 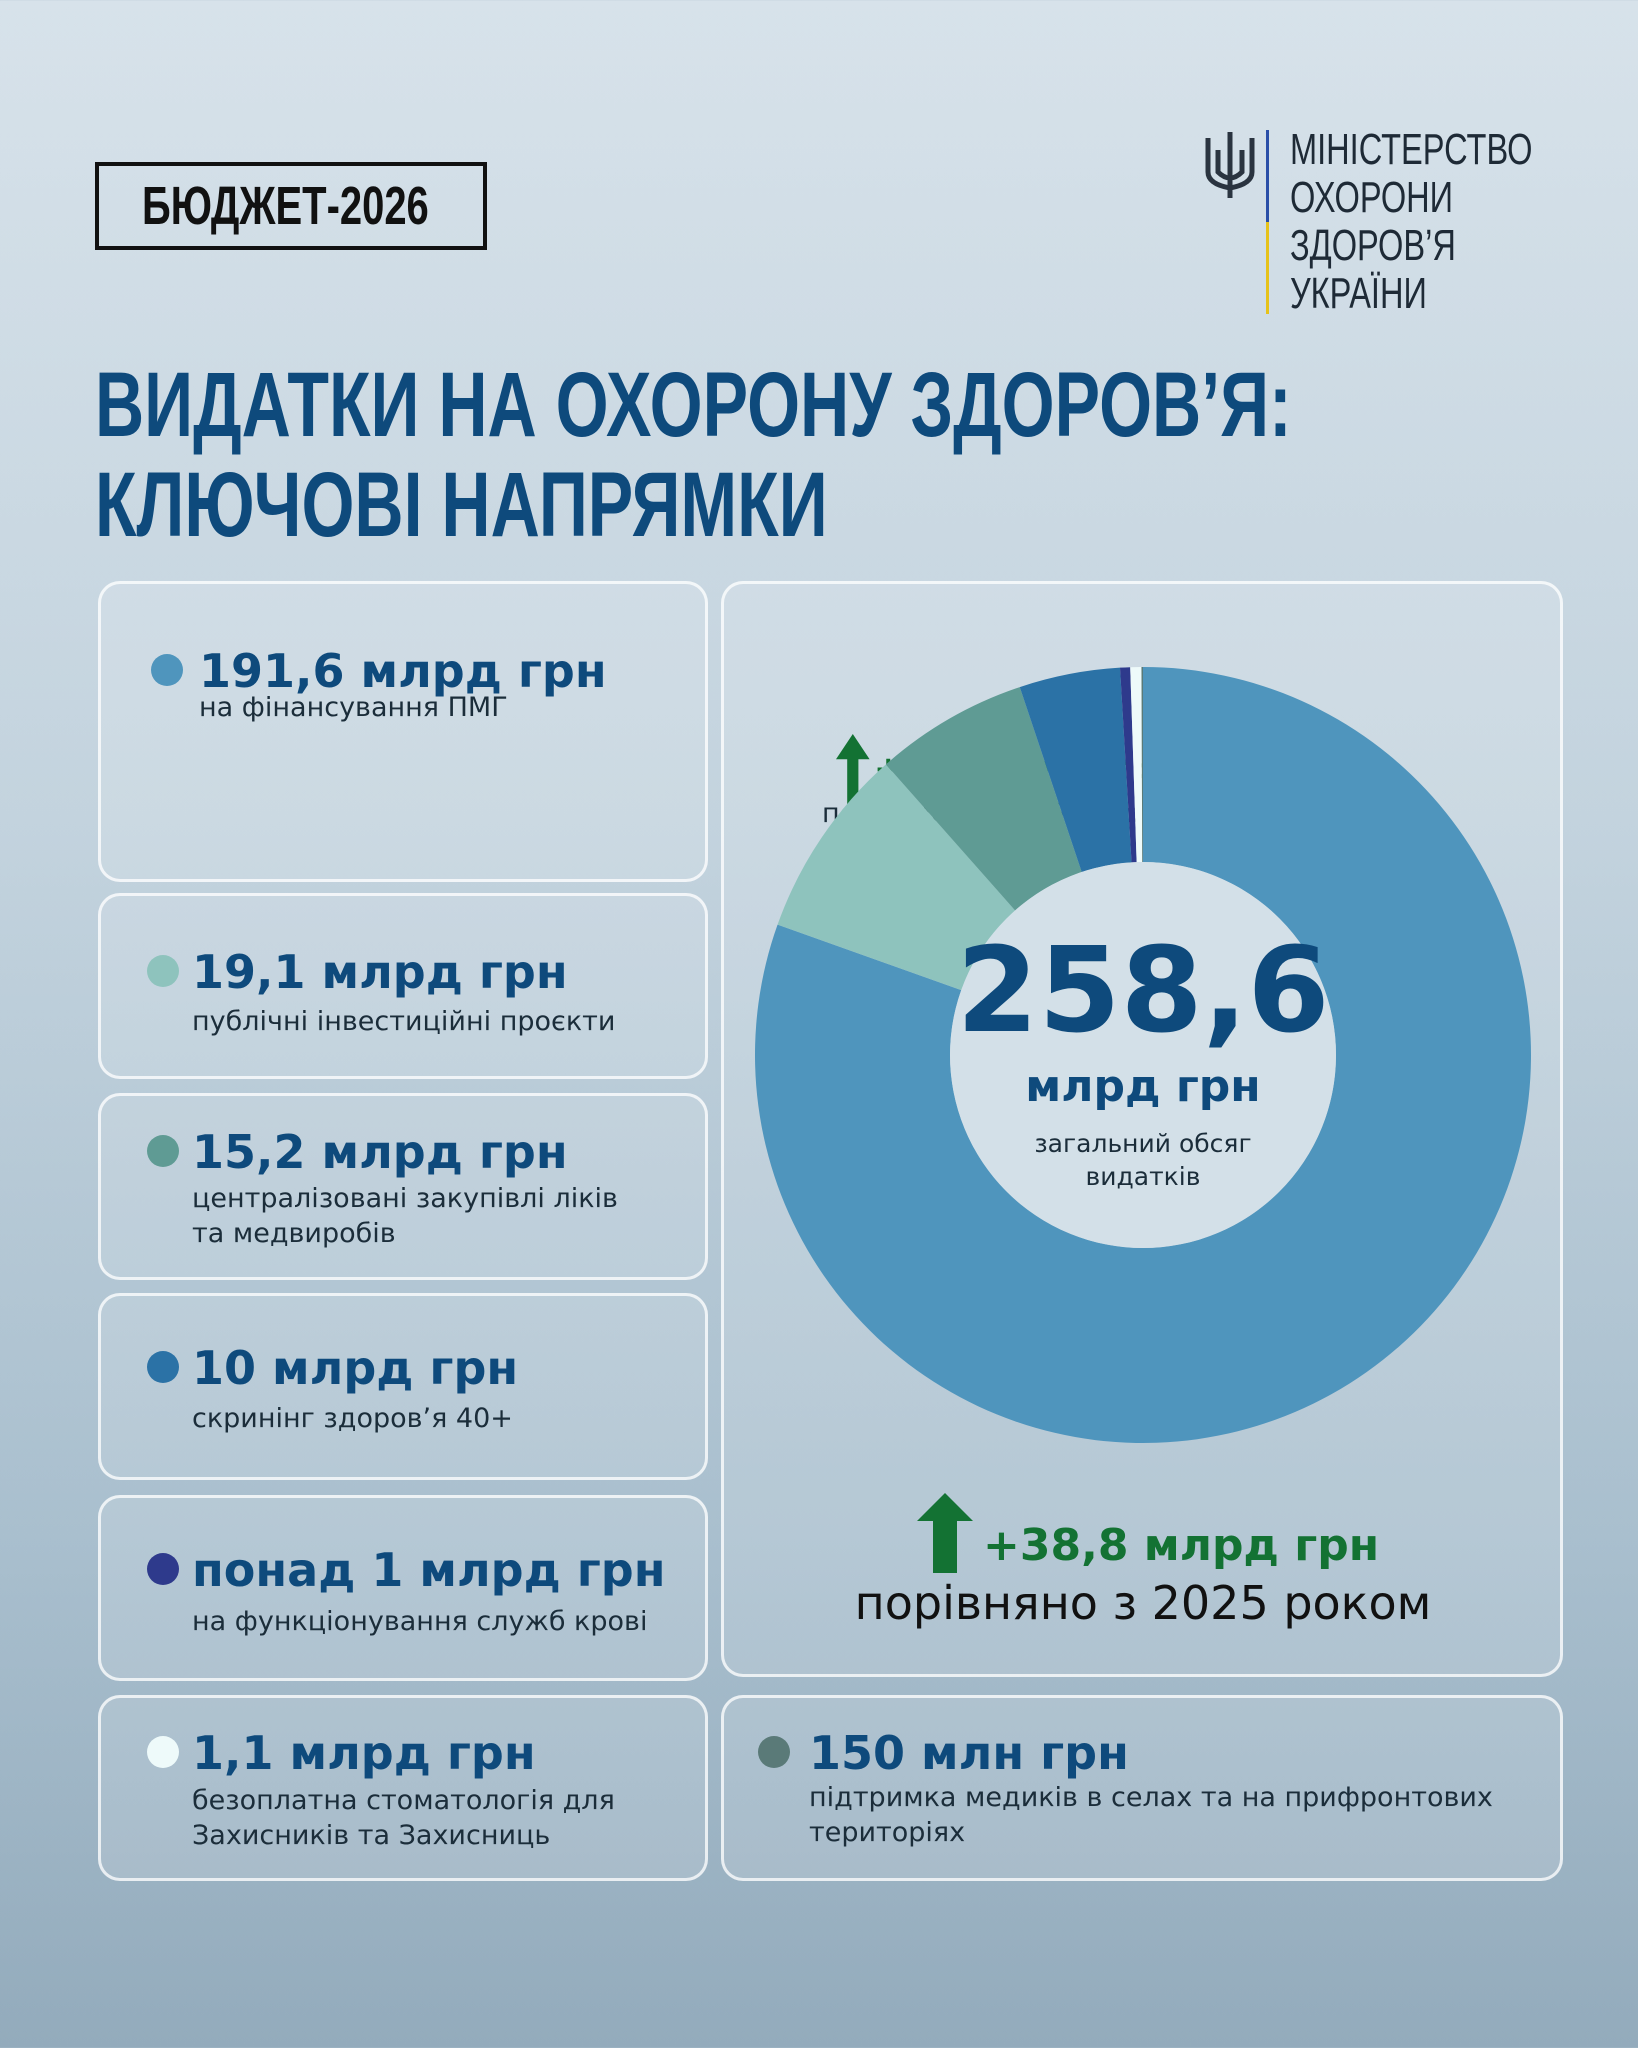 I want to click on ministry-name: МІНІСТЕРСТВО ОХОРОНИ ЗДОРОВ’Я УКРАЇНИ, so click(x=1454, y=222).